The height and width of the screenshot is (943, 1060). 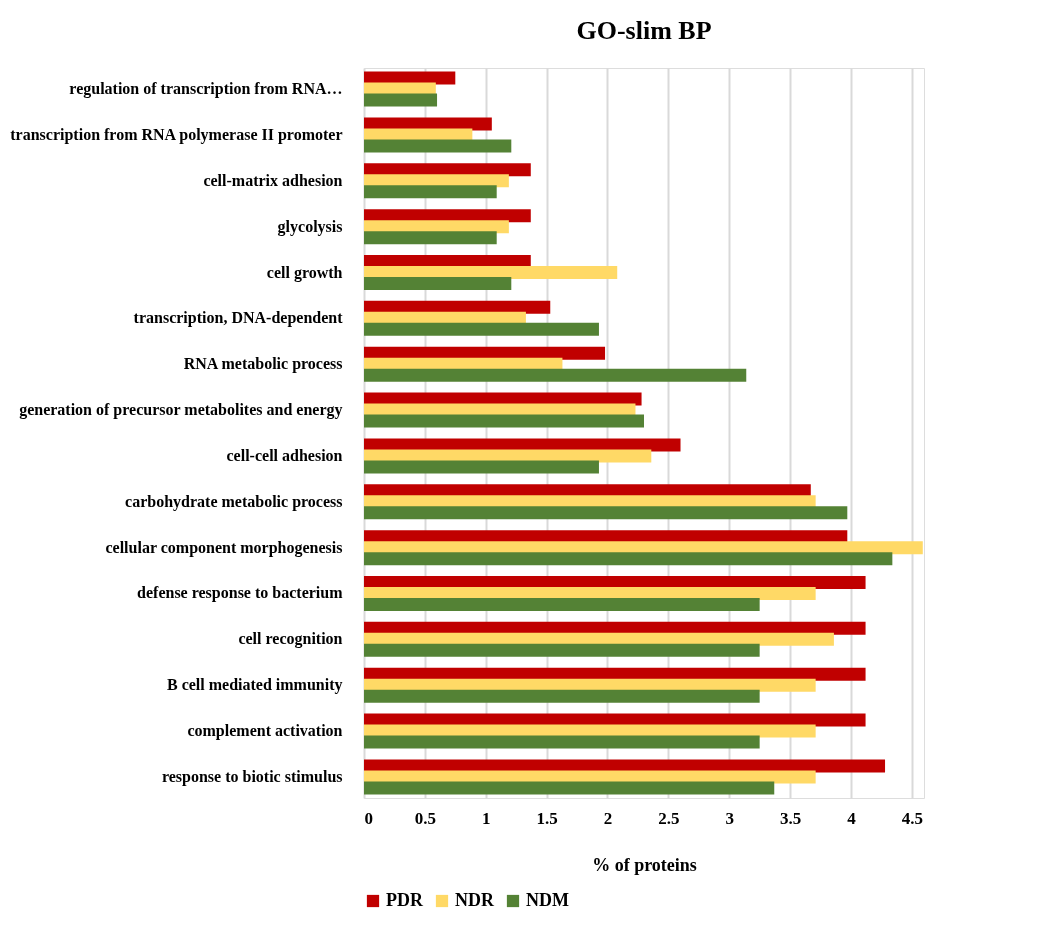 What do you see at coordinates (644, 30) in the screenshot?
I see `chart-title: GO-slim BP` at bounding box center [644, 30].